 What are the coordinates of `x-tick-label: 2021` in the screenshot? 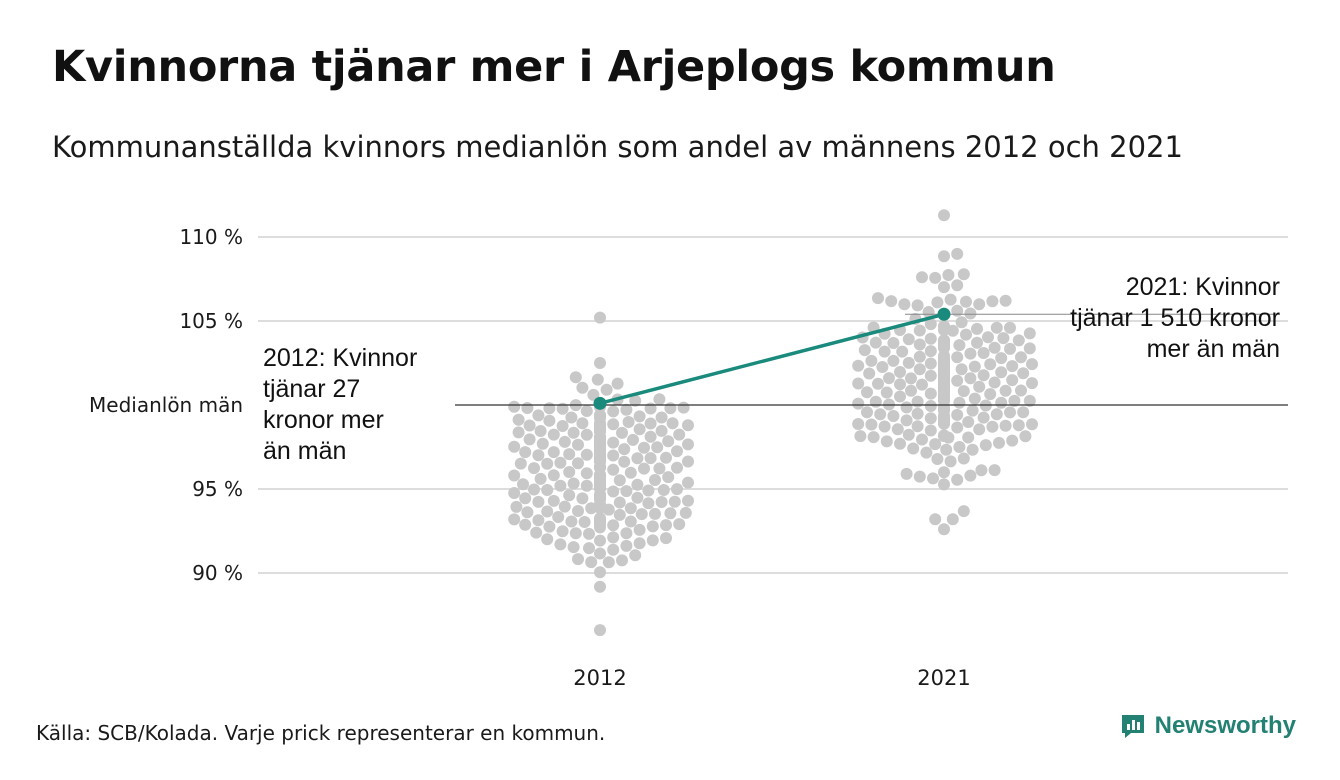 It's located at (943, 678).